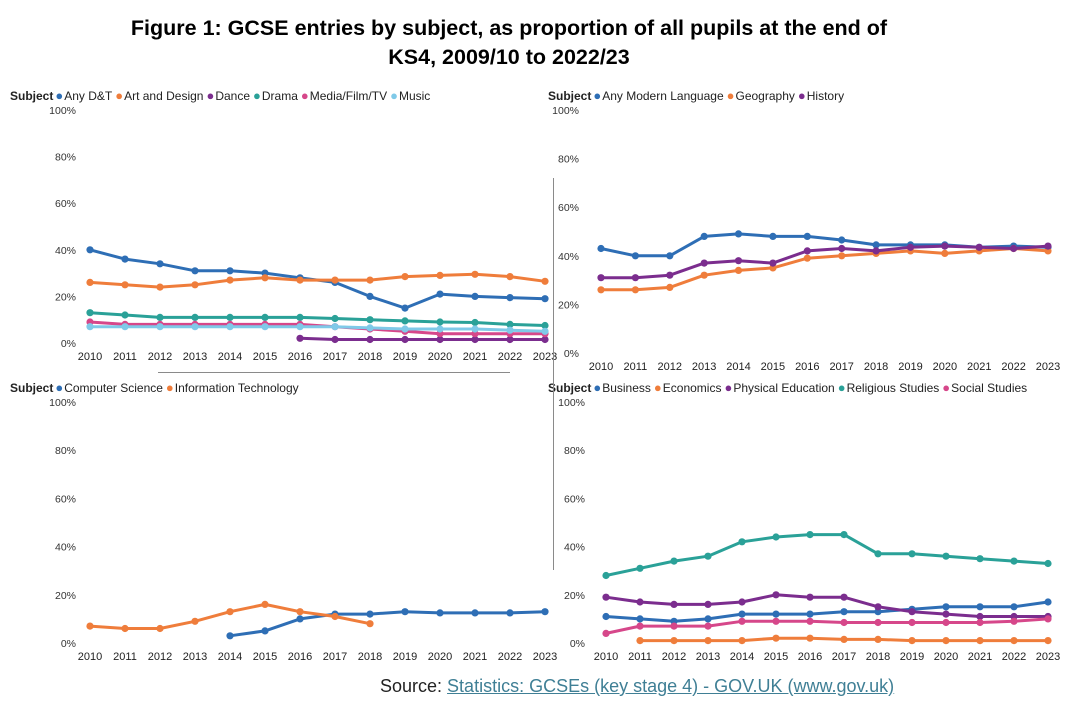  Describe the element at coordinates (674, 604) in the screenshot. I see `chart-4-point-physical-education-2012` at that location.